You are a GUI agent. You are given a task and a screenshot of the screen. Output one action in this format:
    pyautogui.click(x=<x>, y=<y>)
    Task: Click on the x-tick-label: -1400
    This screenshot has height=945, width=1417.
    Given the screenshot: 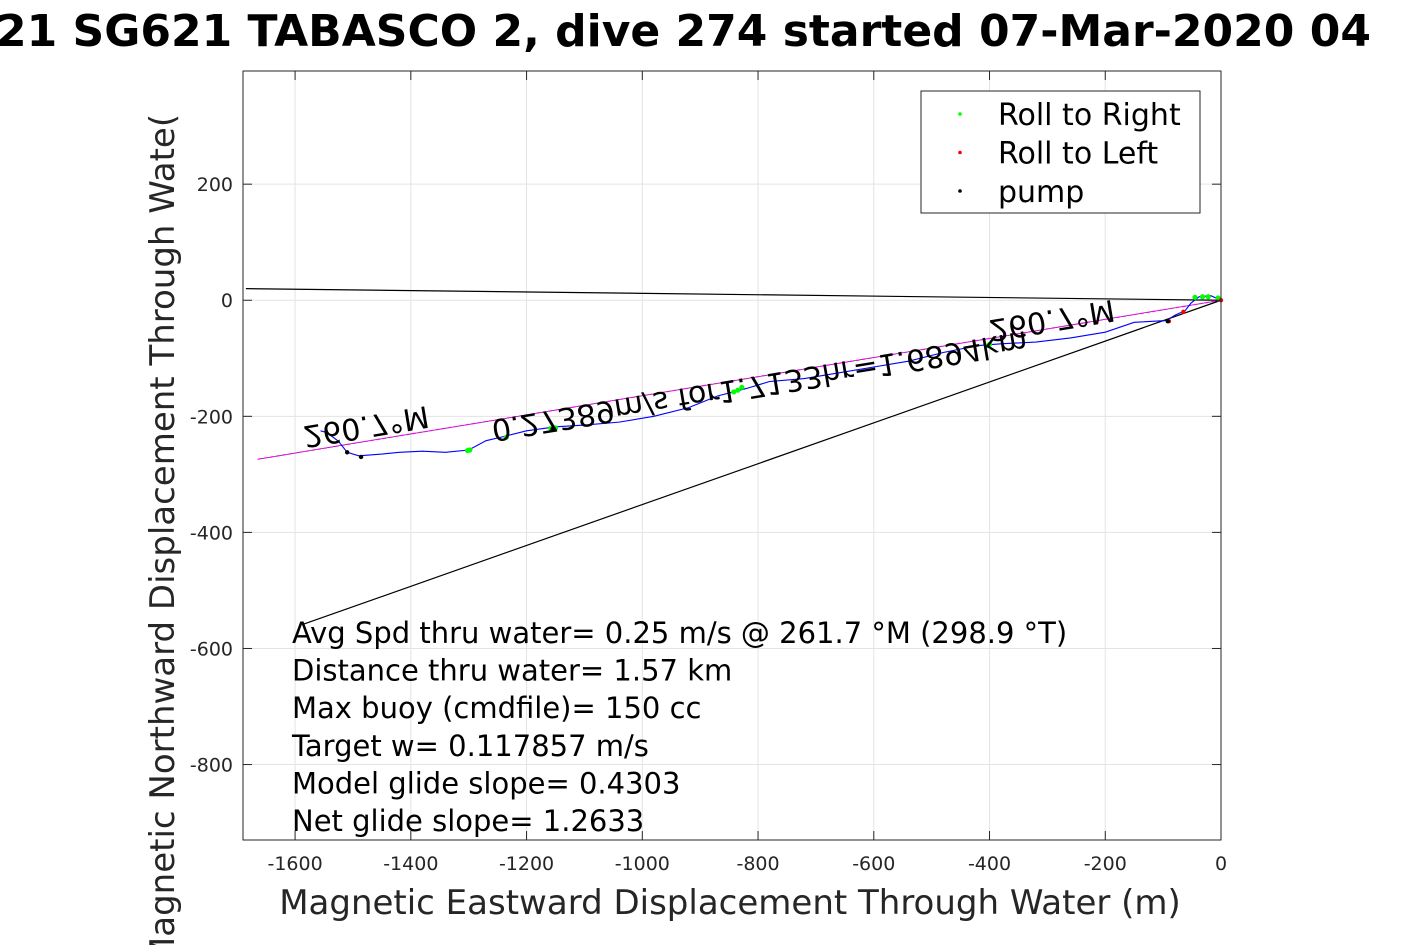 What is the action you would take?
    pyautogui.click(x=410, y=864)
    